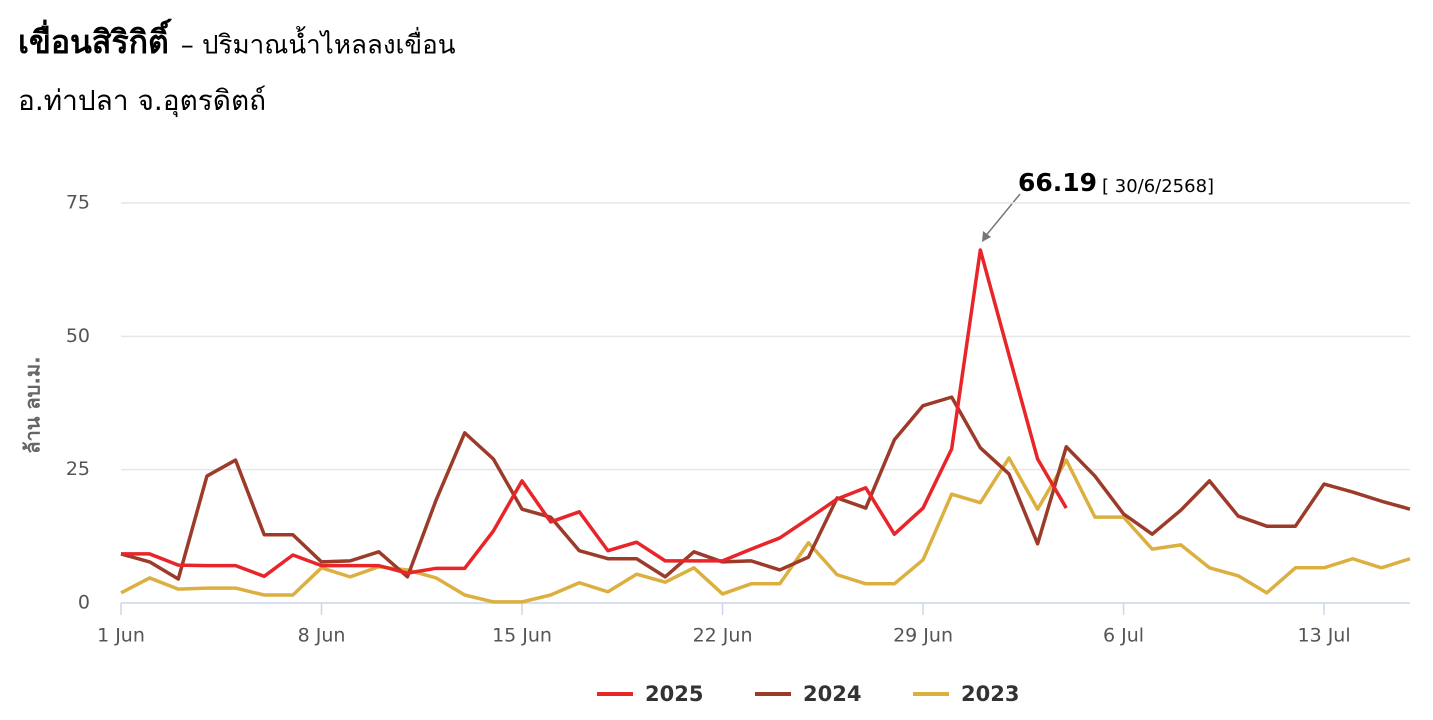 The image size is (1433, 720). I want to click on annotation-value: 66.19, so click(1057, 182).